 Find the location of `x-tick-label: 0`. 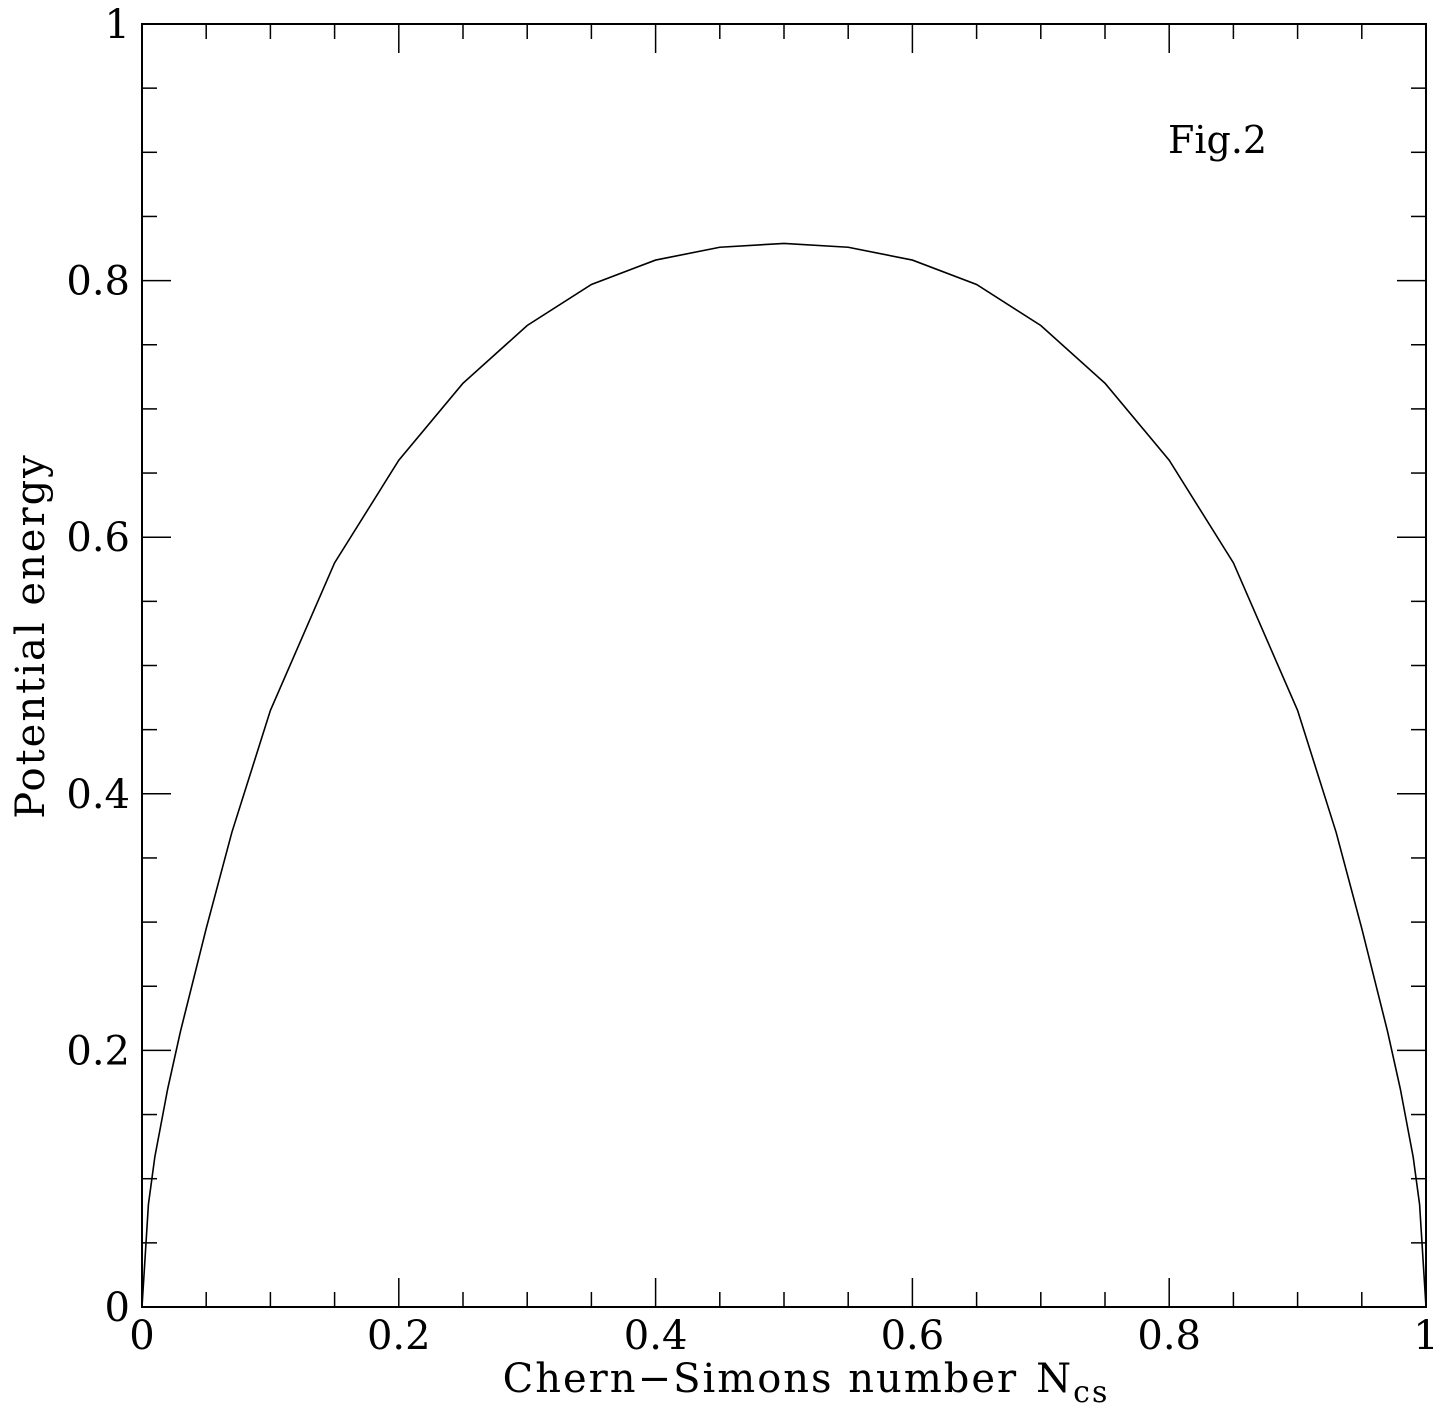

x-tick-label: 0 is located at coordinates (141, 1336).